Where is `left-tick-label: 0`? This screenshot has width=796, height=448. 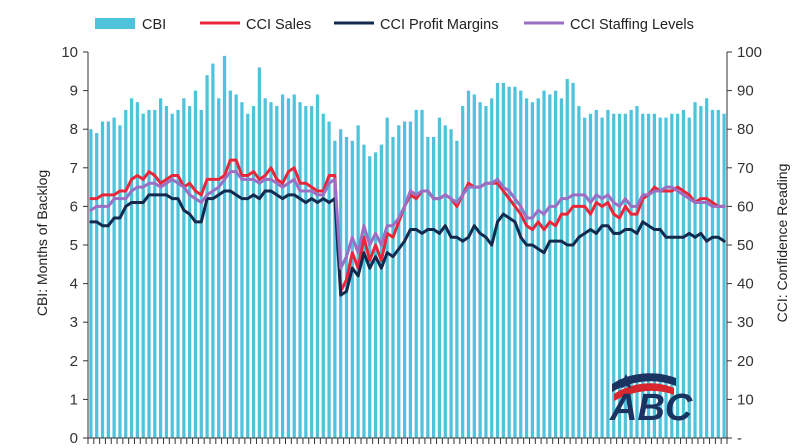 left-tick-label: 0 is located at coordinates (74, 438).